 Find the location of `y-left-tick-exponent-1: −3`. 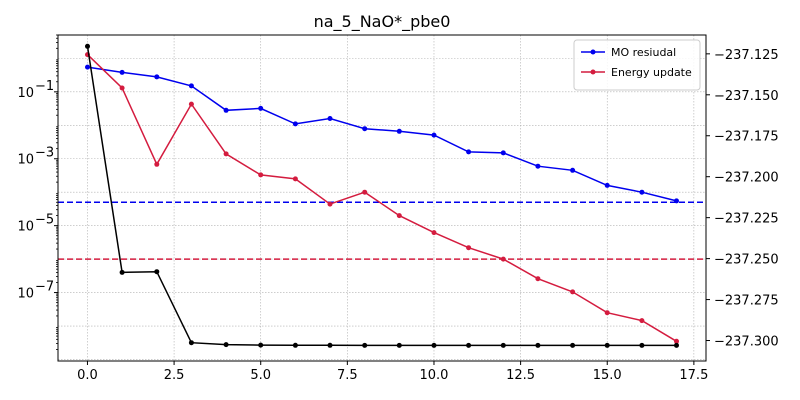

y-left-tick-exponent-1: −3 is located at coordinates (44, 153).